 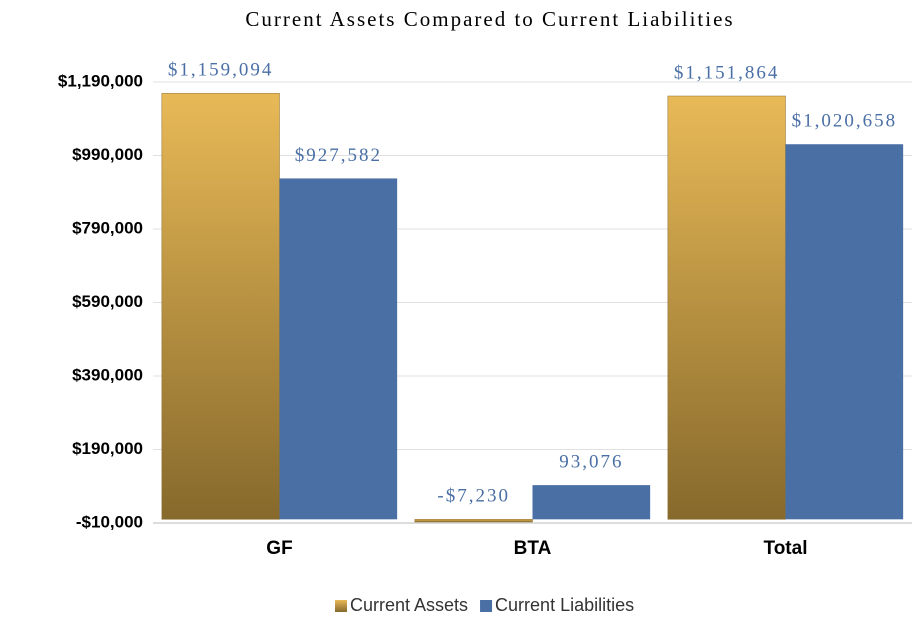 I want to click on value-label: $1,020,658, so click(x=845, y=121).